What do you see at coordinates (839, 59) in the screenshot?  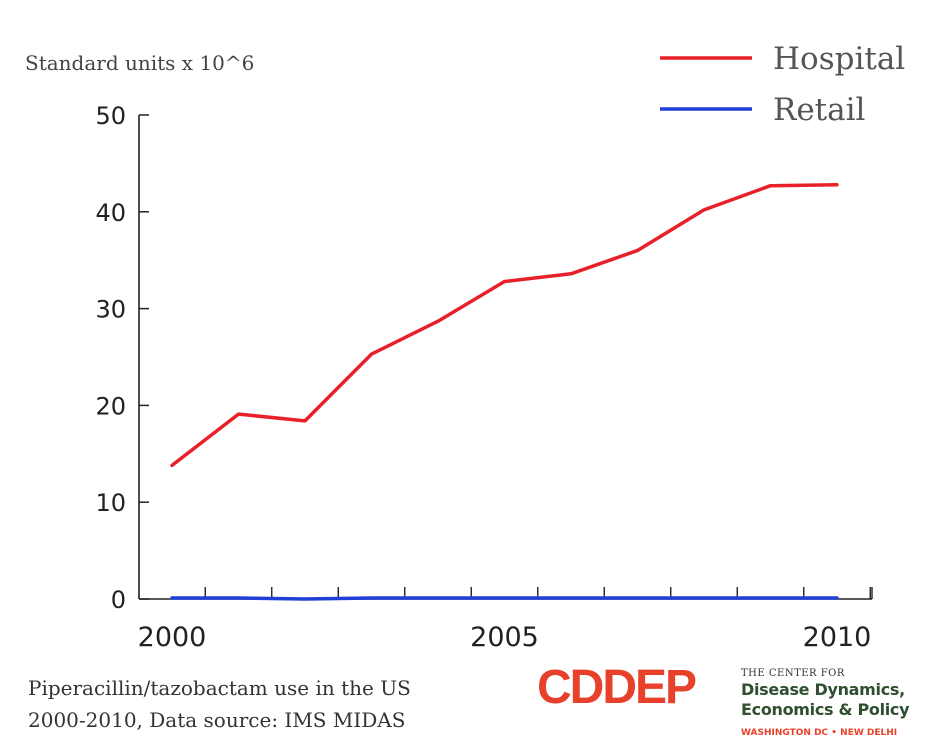 I see `legend-label-hospital: Hospital` at bounding box center [839, 59].